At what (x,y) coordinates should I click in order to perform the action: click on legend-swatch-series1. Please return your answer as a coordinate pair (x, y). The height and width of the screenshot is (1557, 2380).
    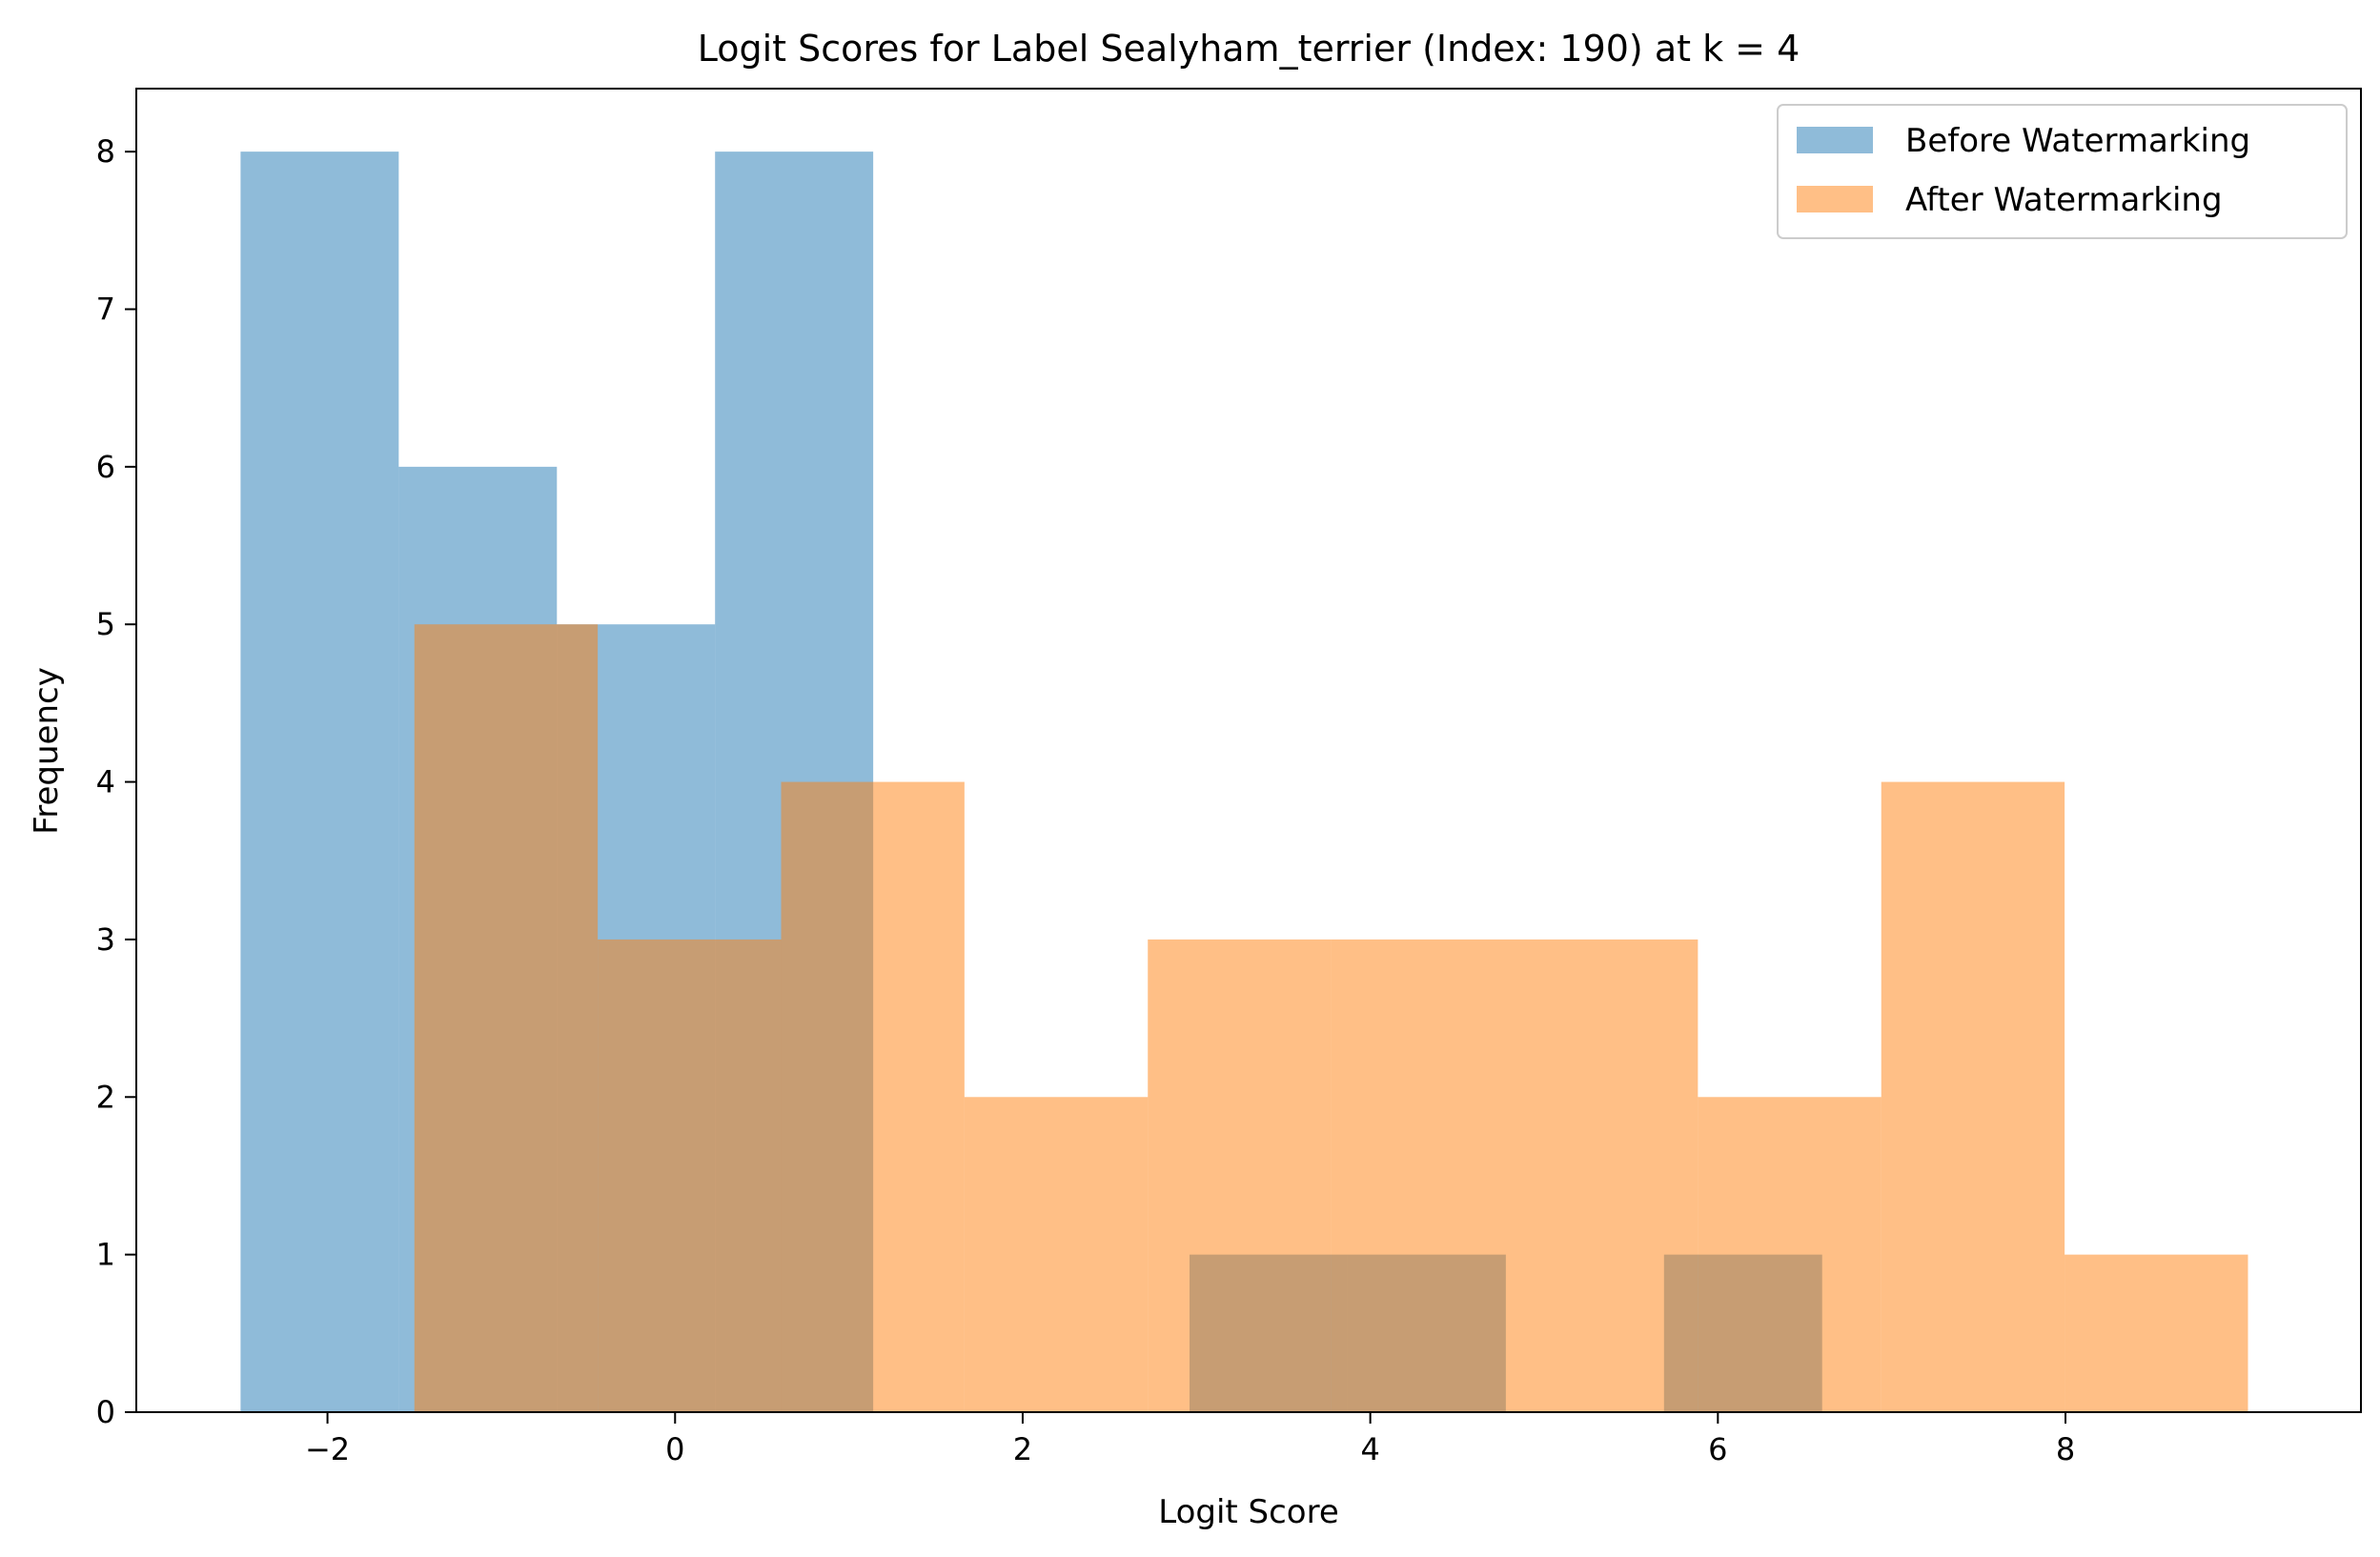
    Looking at the image, I should click on (1835, 140).